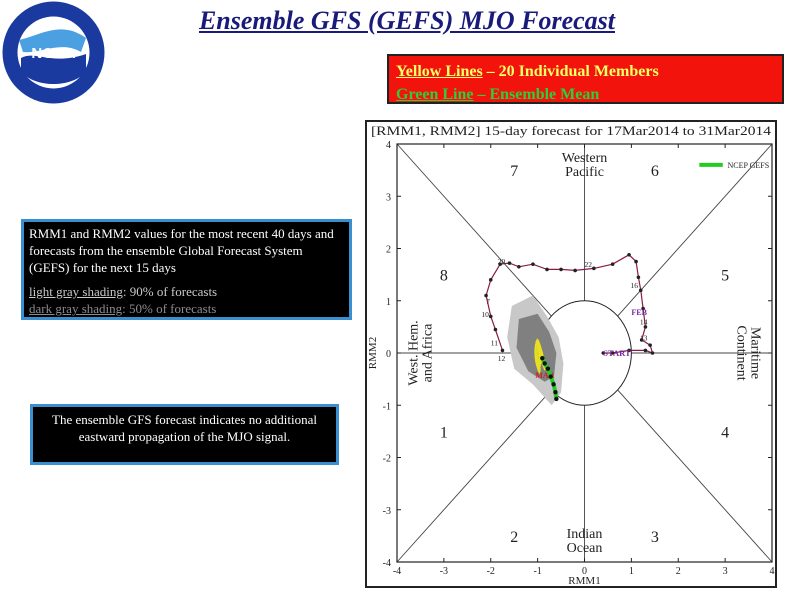  I want to click on day-label: 16, so click(634, 285).